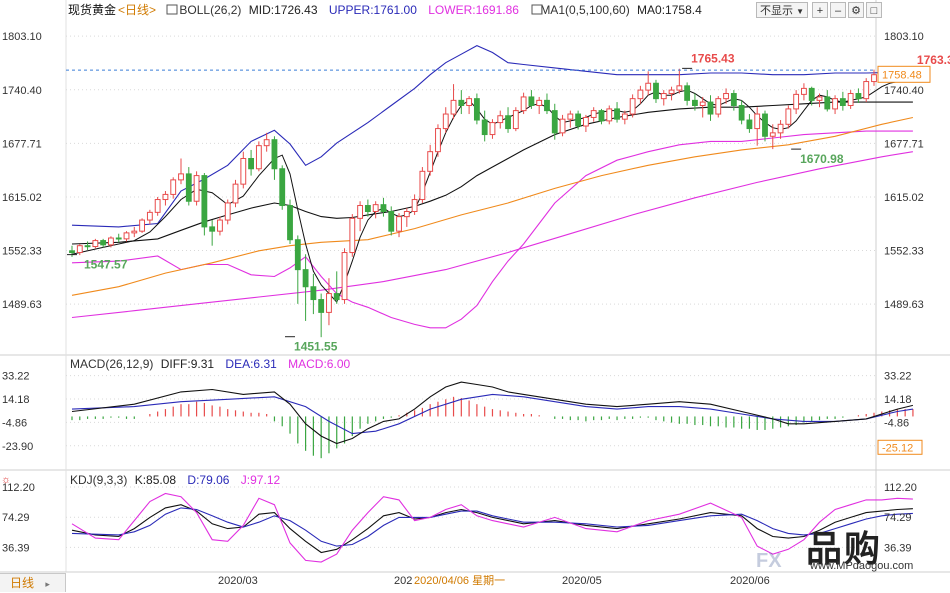 This screenshot has width=950, height=593. What do you see at coordinates (172, 9) in the screenshot?
I see `boll-indicator-icon` at bounding box center [172, 9].